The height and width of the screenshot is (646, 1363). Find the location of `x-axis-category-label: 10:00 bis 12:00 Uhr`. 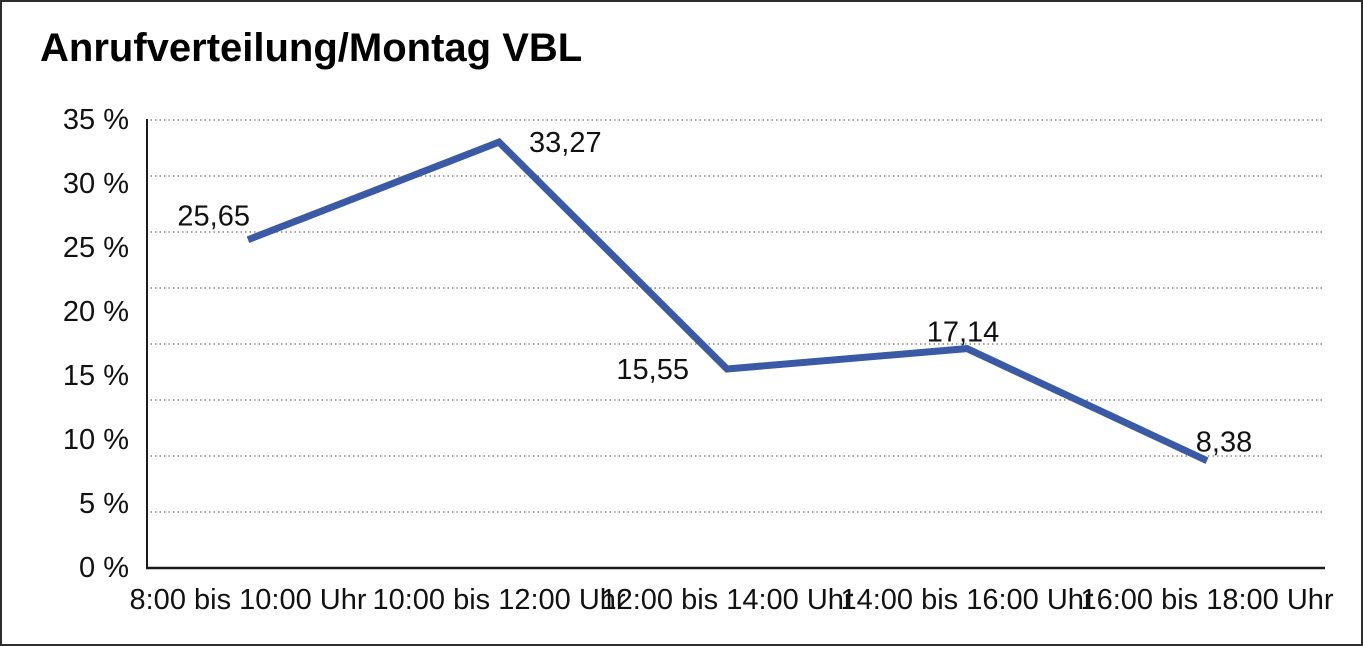

x-axis-category-label: 10:00 bis 12:00 Uhr is located at coordinates (498, 600).